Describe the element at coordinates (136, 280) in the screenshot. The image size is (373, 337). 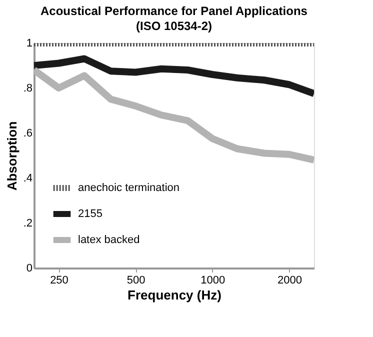
I see `x-tick-label: 500` at that location.